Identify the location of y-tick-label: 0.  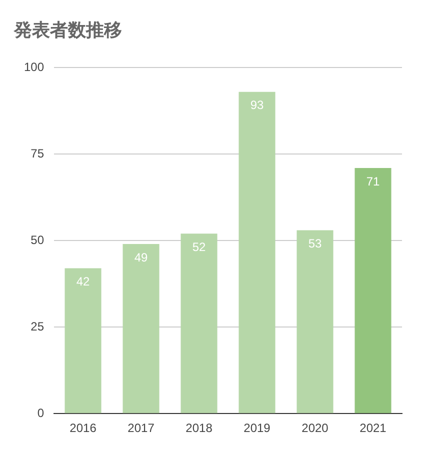
(40, 413).